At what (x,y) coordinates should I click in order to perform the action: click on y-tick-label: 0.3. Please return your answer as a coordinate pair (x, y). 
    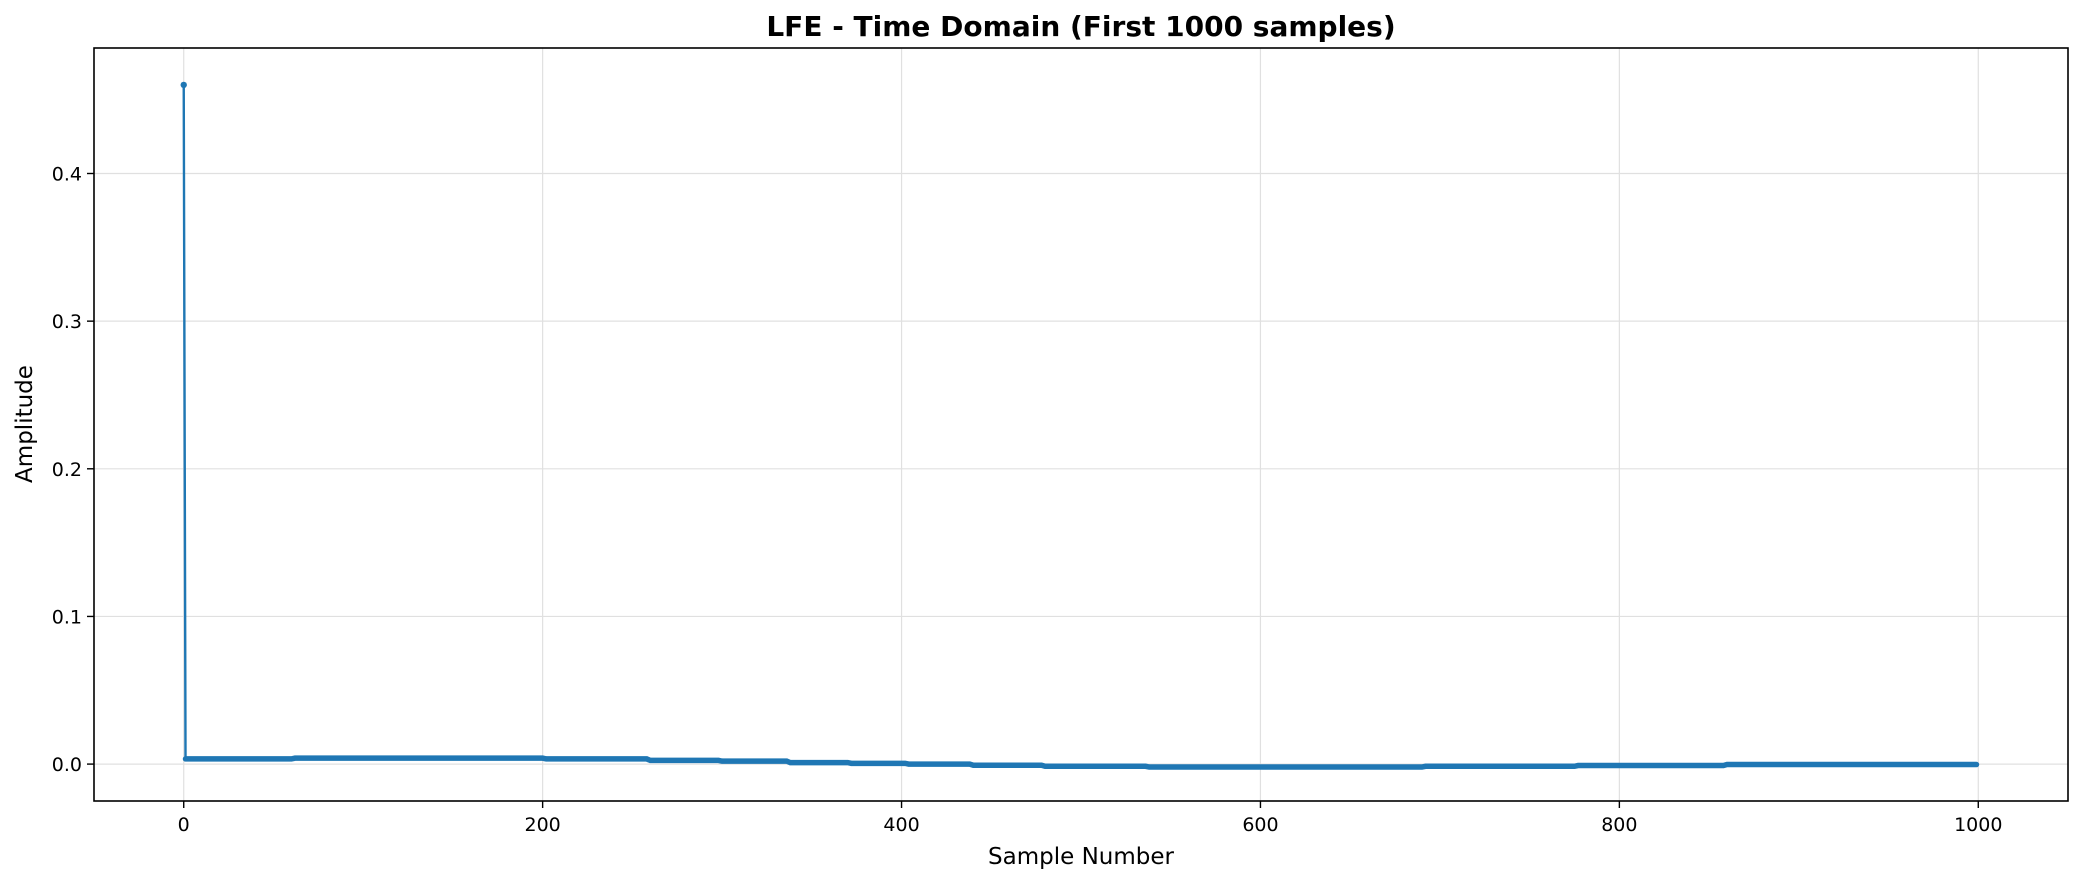
    Looking at the image, I should click on (67, 322).